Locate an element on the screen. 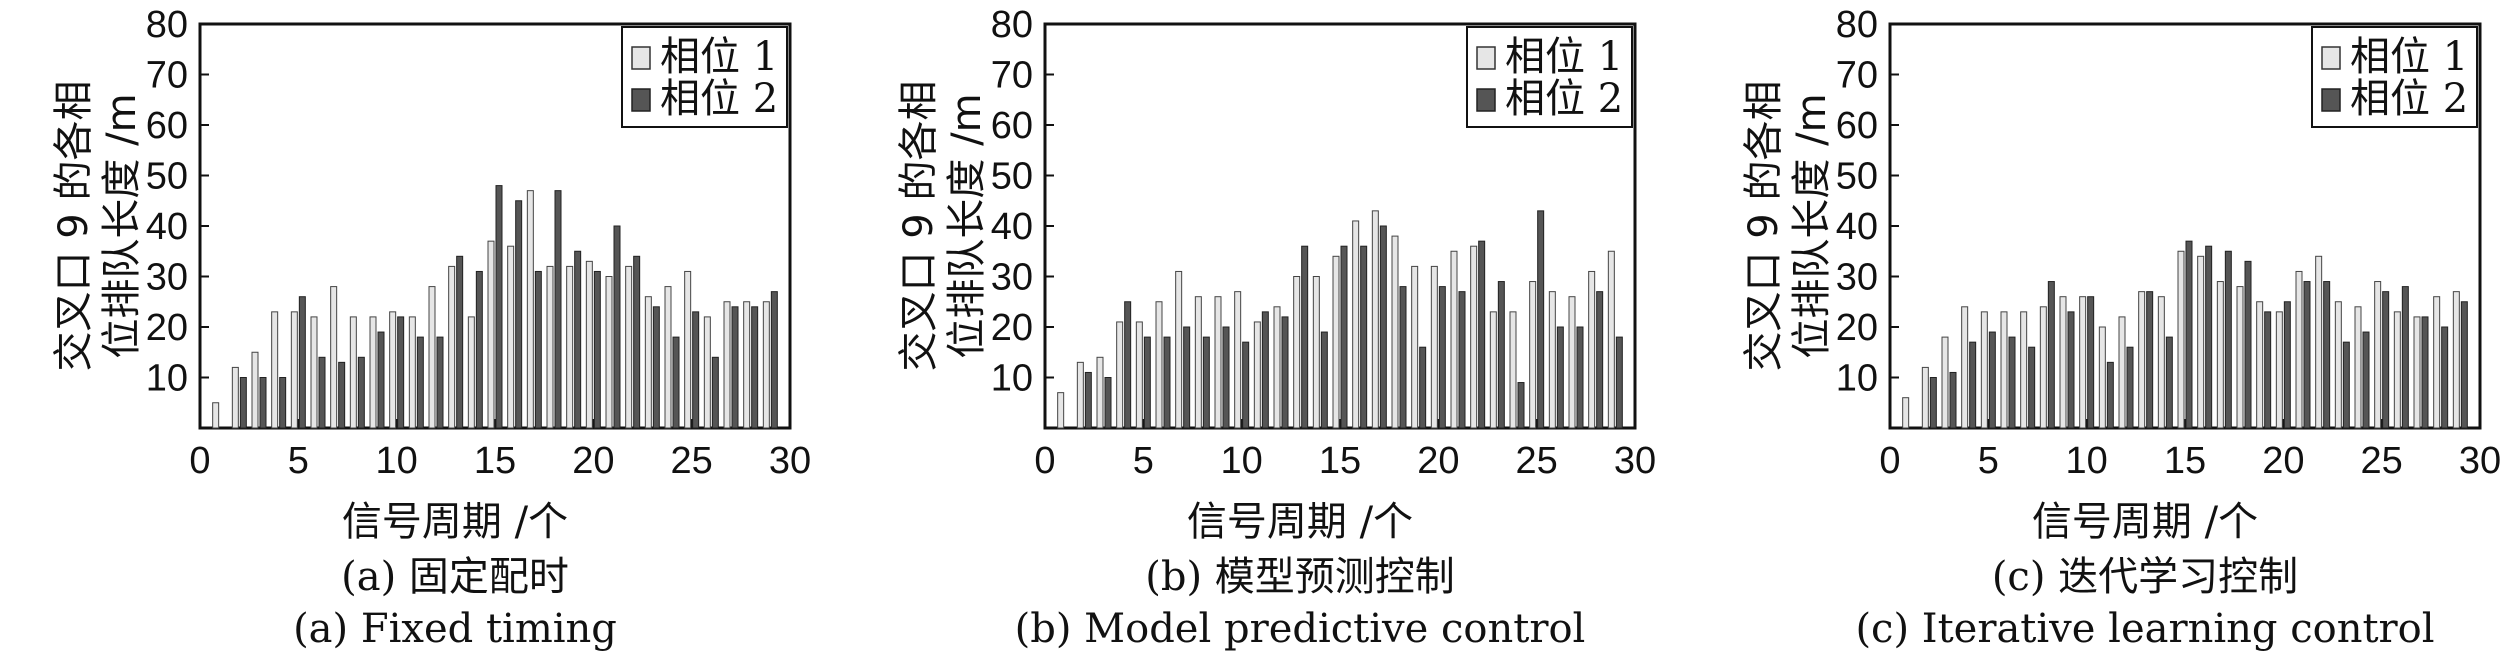 Image resolution: width=2520 pixels, height=657 pixels. y-axis-label-line1: 交叉口 9 的各相 is located at coordinates (919, 226).